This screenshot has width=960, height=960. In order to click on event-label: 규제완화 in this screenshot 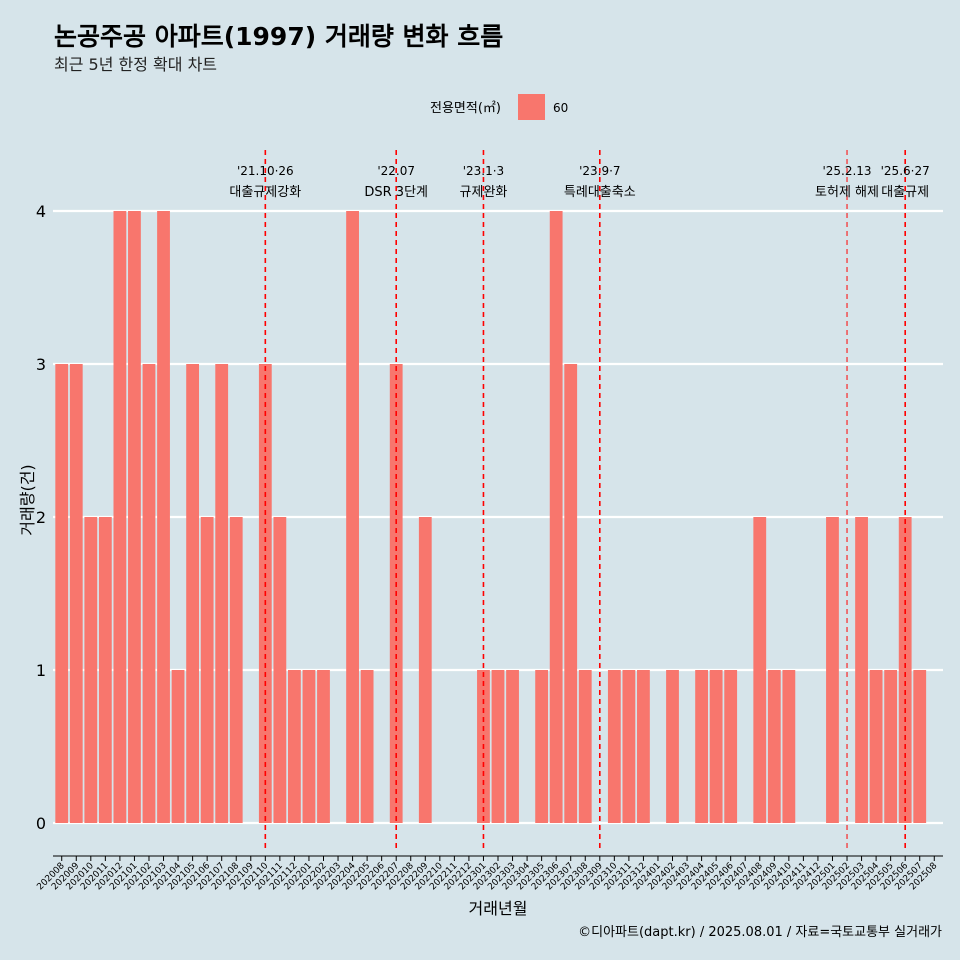, I will do `click(484, 192)`.